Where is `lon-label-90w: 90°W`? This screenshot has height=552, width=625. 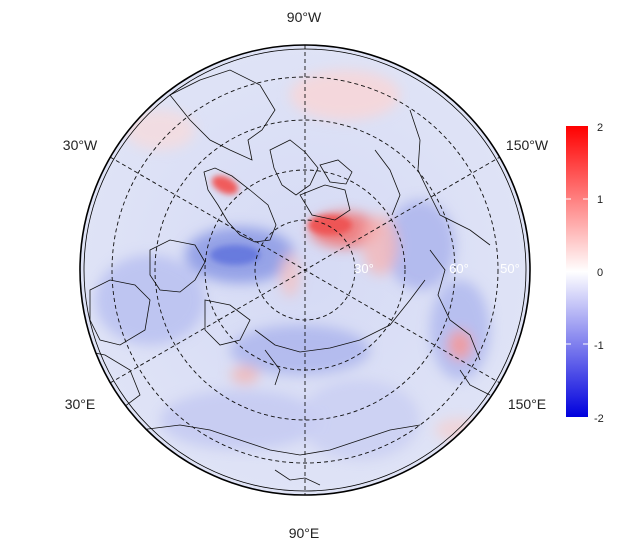 lon-label-90w: 90°W is located at coordinates (304, 17).